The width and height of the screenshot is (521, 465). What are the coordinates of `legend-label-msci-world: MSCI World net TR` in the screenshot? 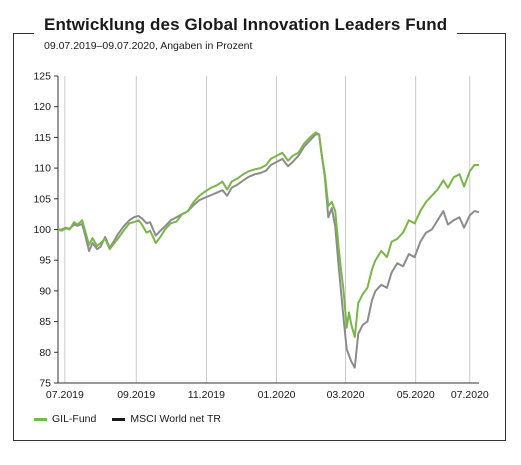 It's located at (175, 419).